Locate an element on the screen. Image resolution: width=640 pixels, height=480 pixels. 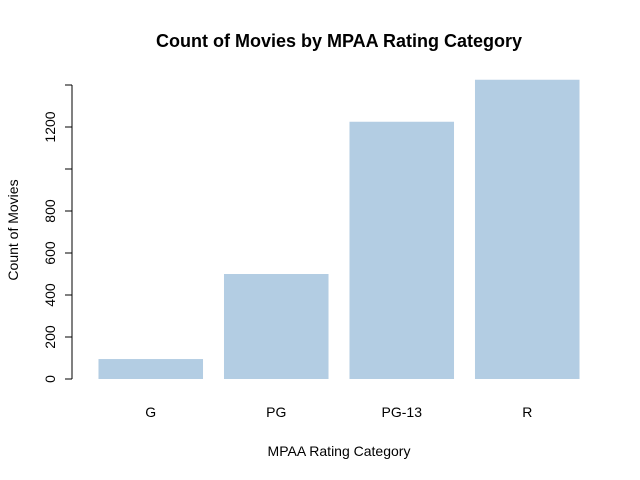
x-axis-title: MPAA Rating Category is located at coordinates (339, 451).